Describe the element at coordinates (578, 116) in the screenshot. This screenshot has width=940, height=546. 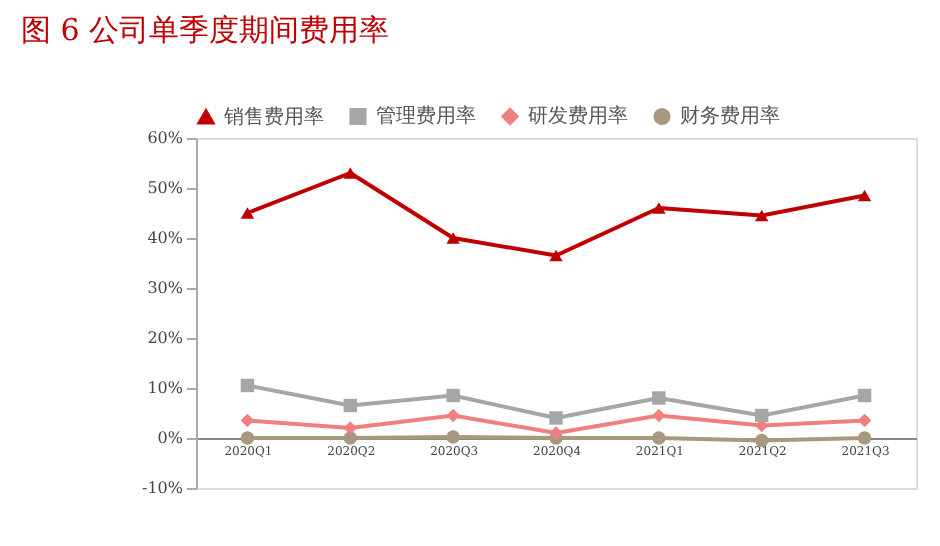
I see `legend-label: 研发费用率` at that location.